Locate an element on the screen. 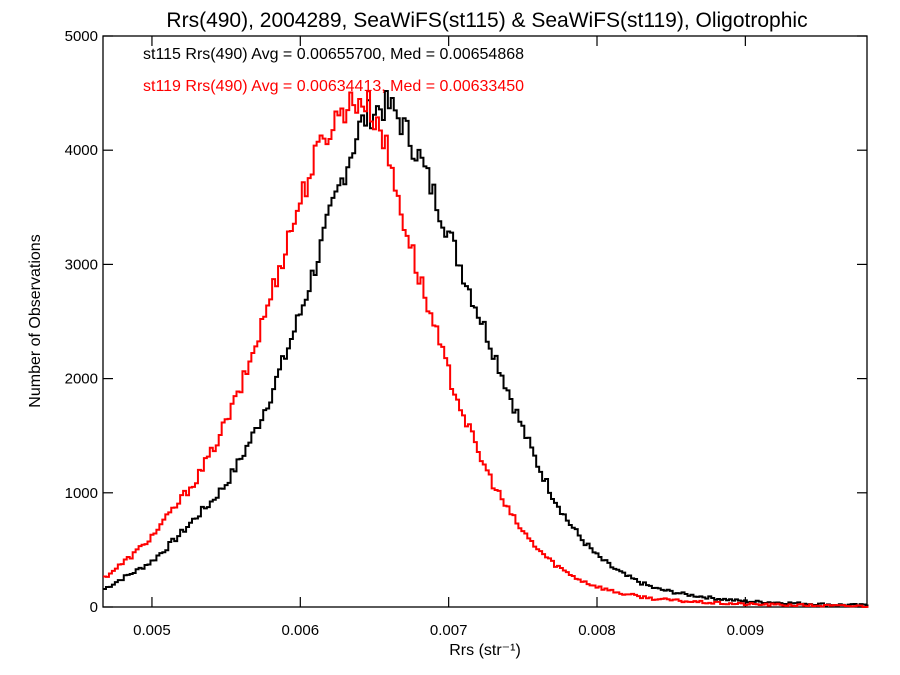 This screenshot has width=900, height=675. y-tick-label: 1000 is located at coordinates (81, 493).